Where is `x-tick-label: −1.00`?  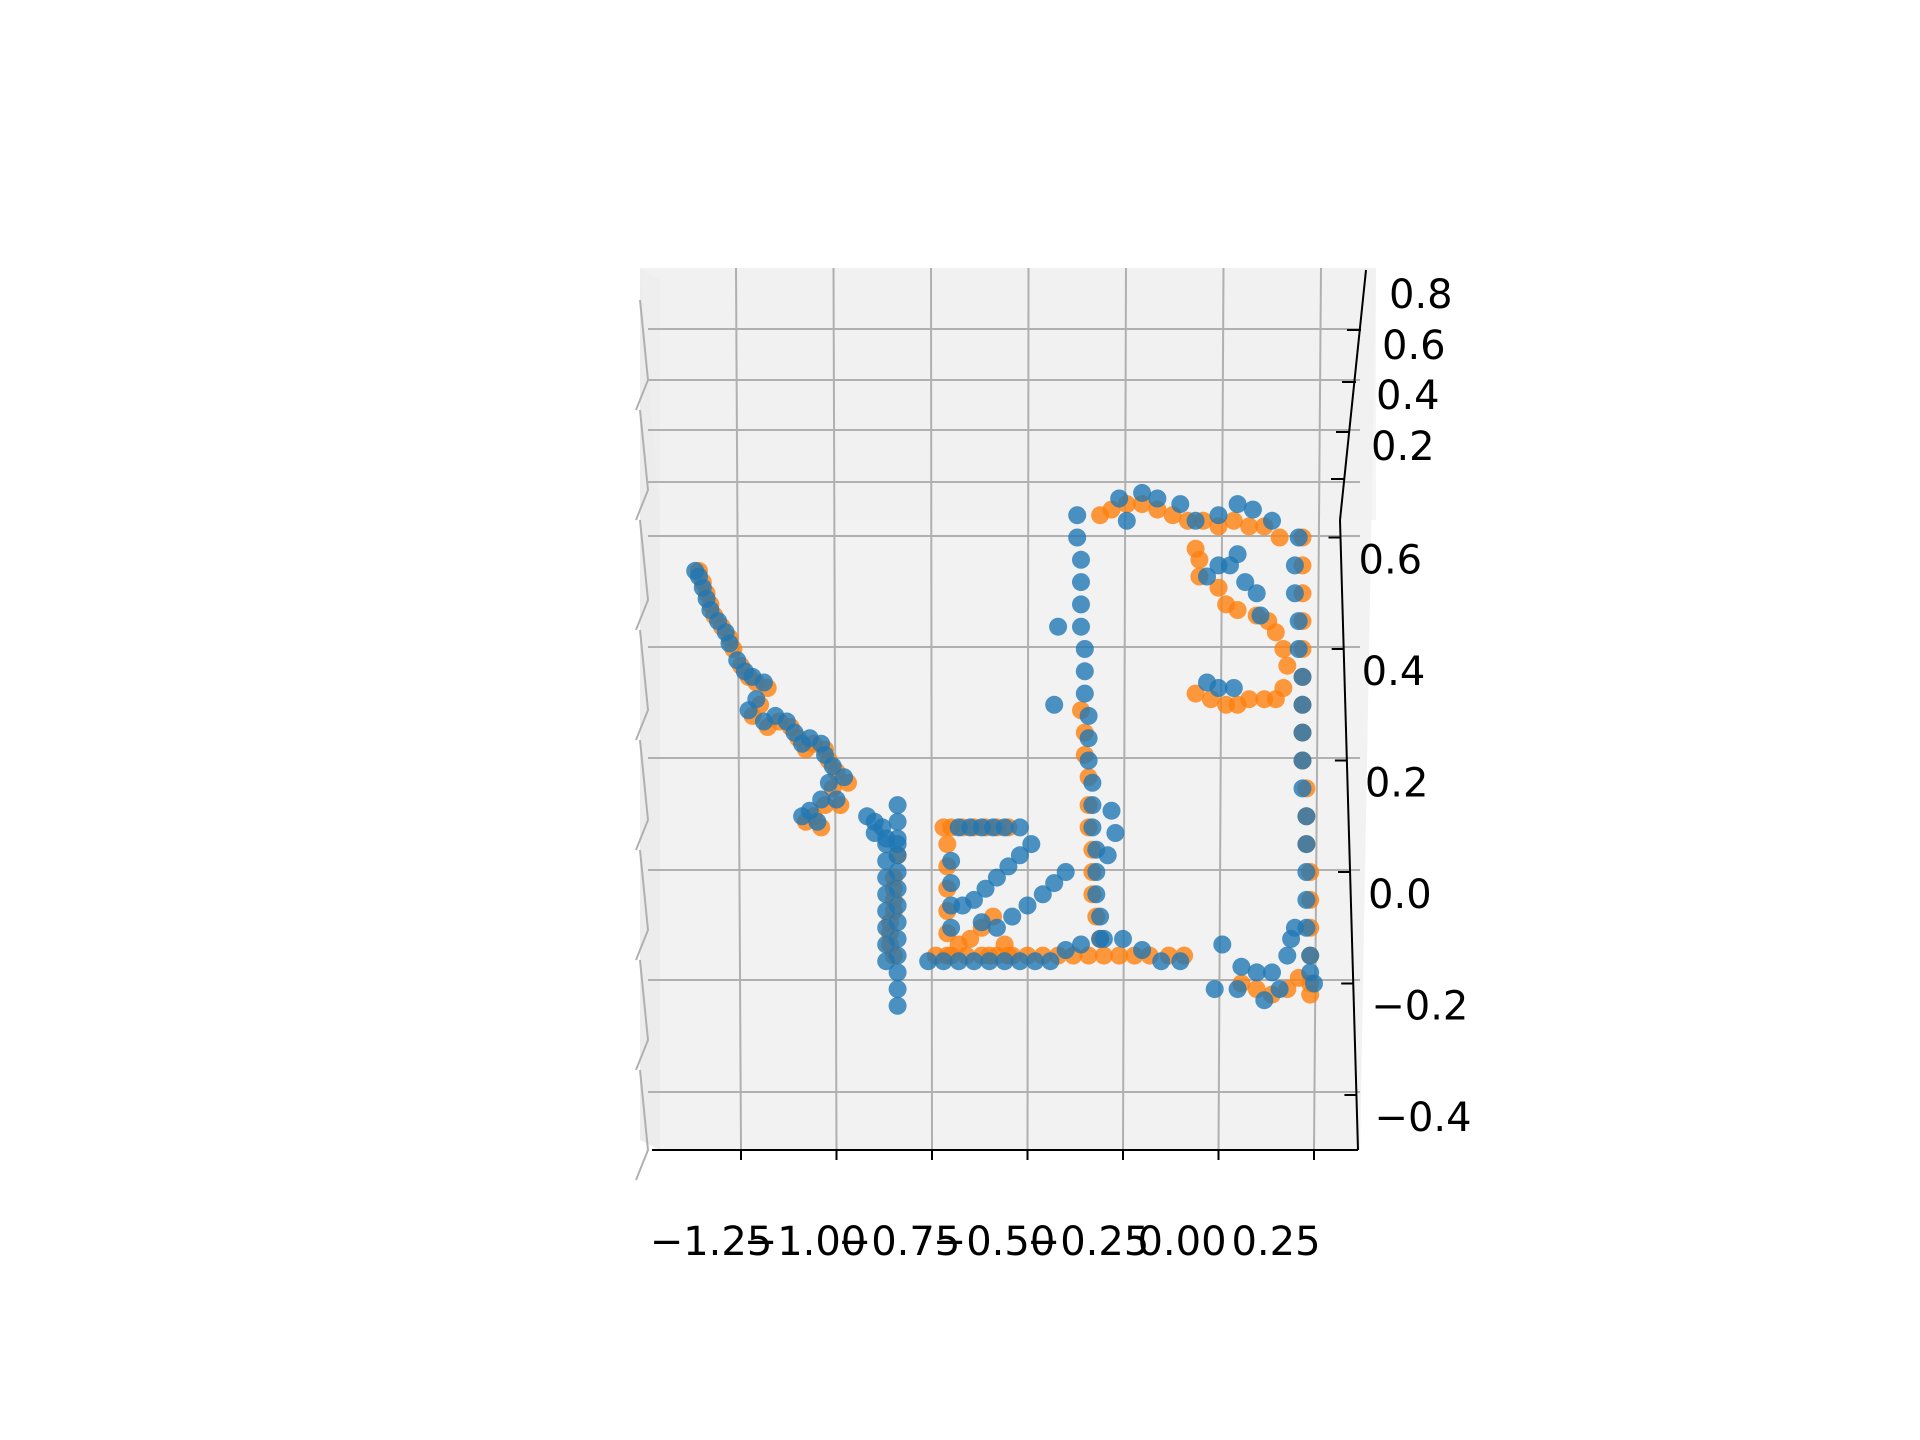
x-tick-label: −1.00 is located at coordinates (805, 1242).